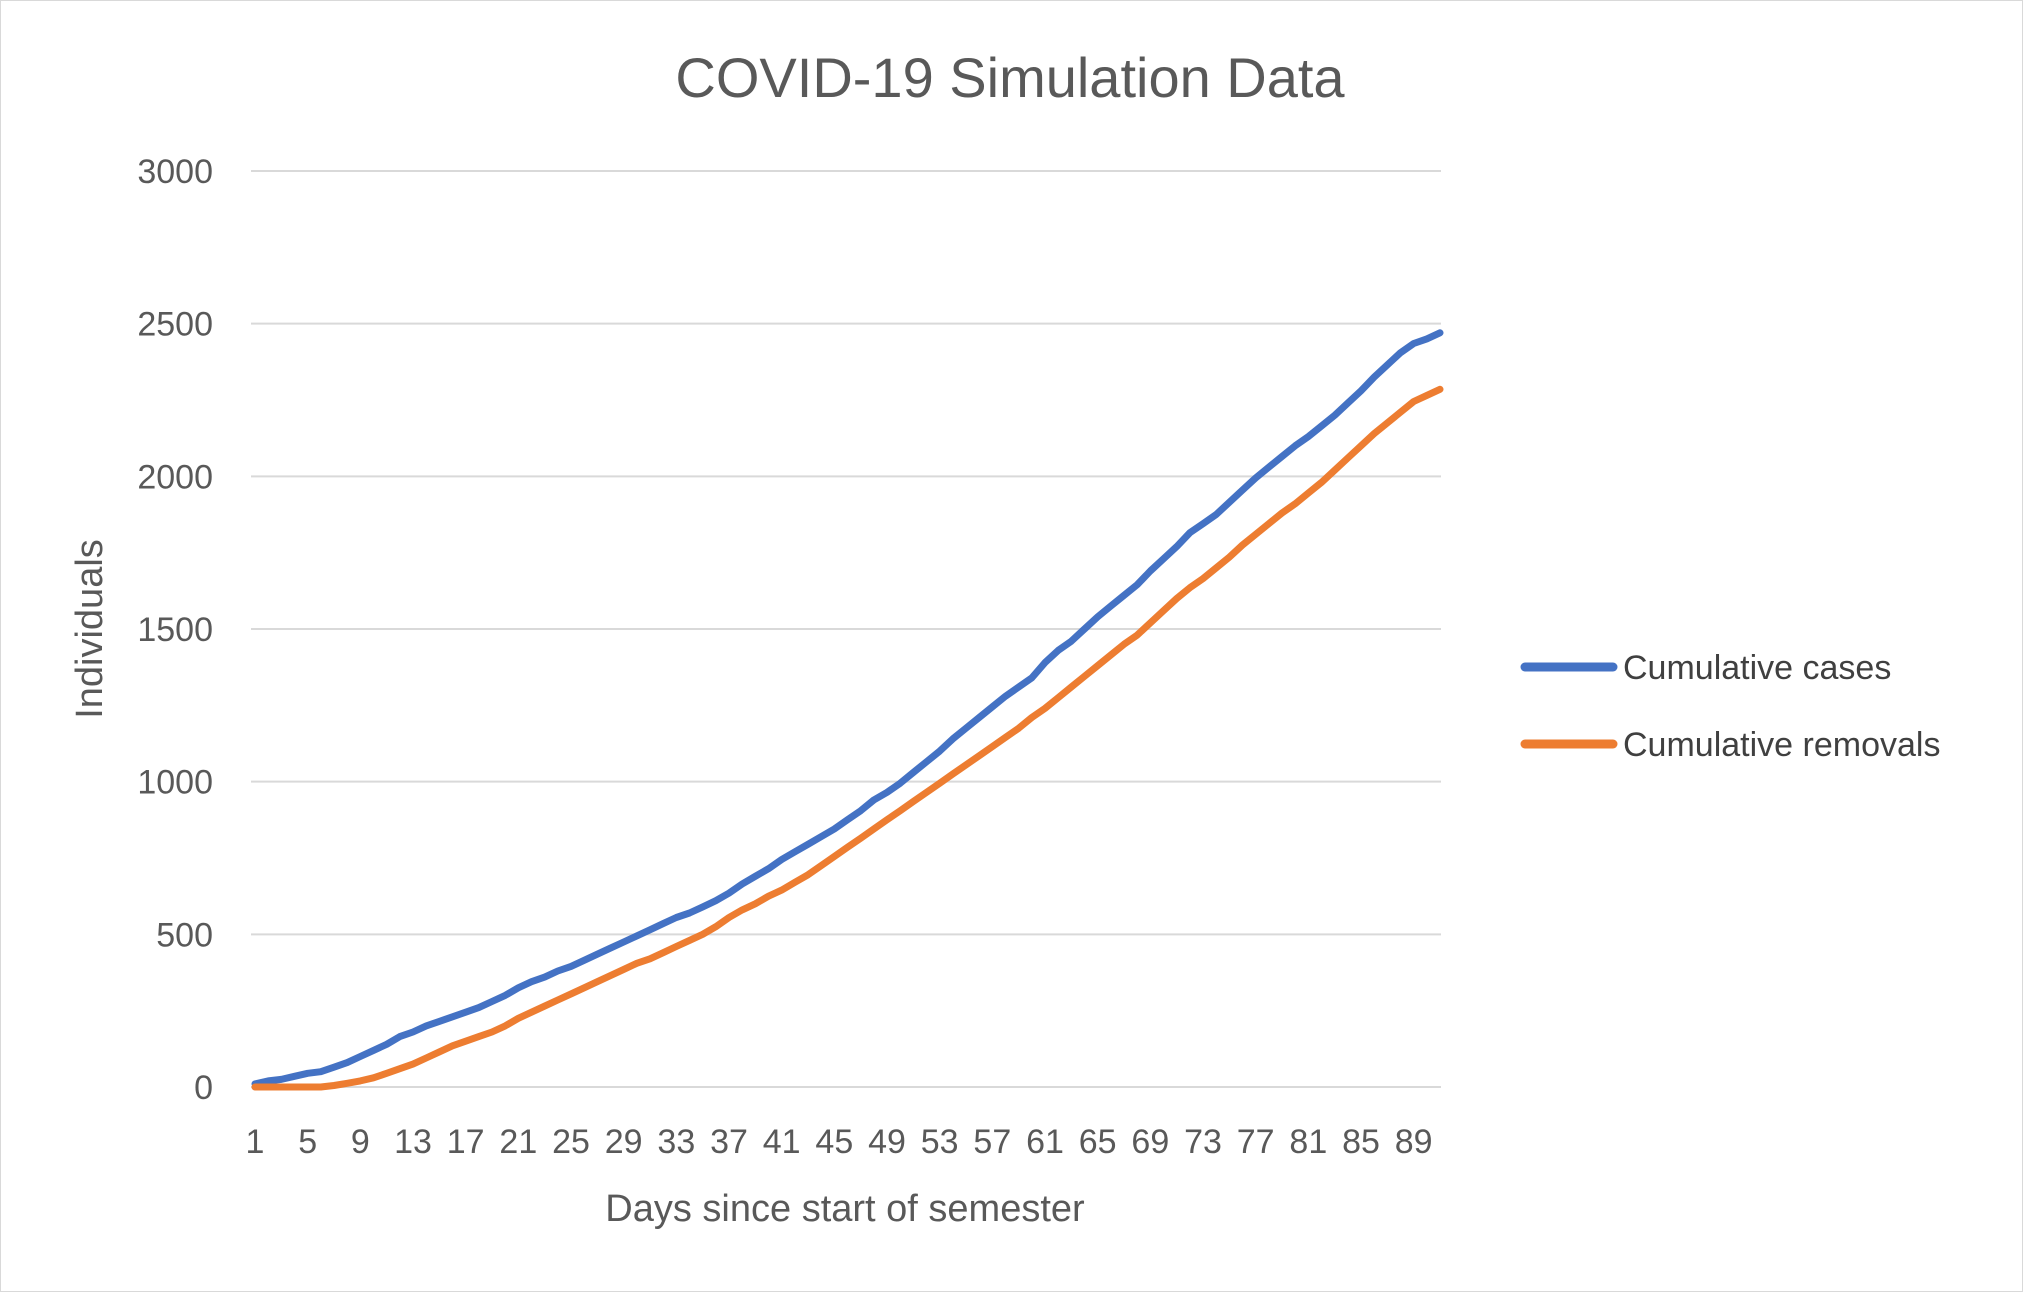 The image size is (2023, 1293). Describe the element at coordinates (1730, 706) in the screenshot. I see `legend: Cumulative cases Cumulative removals` at that location.